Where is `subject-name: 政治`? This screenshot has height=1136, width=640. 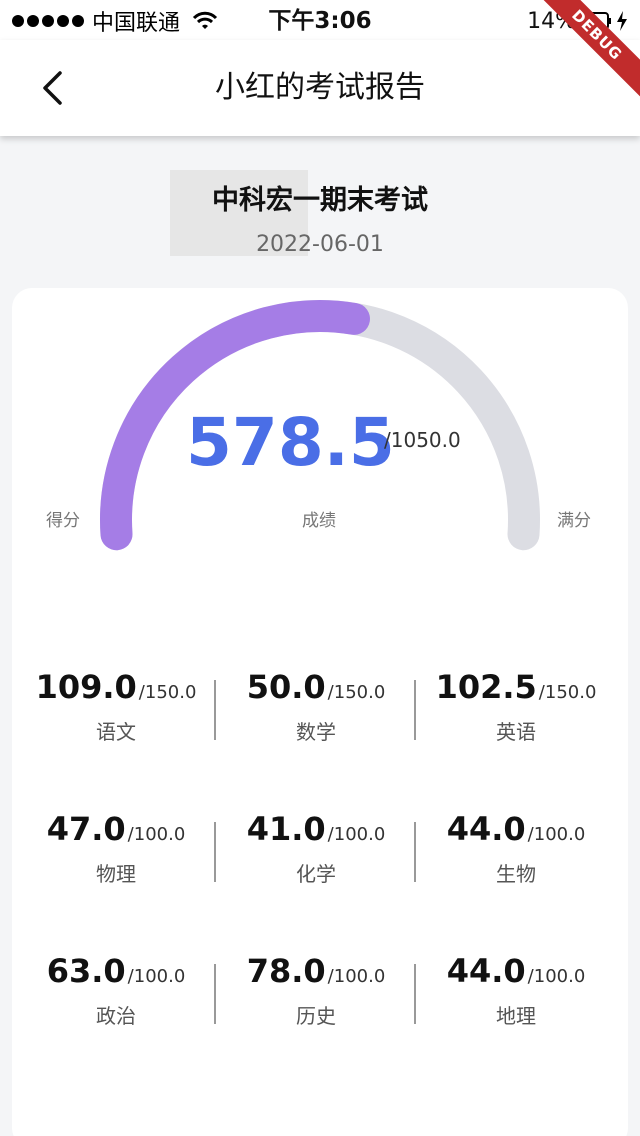
subject-name: 政治 is located at coordinates (116, 1016).